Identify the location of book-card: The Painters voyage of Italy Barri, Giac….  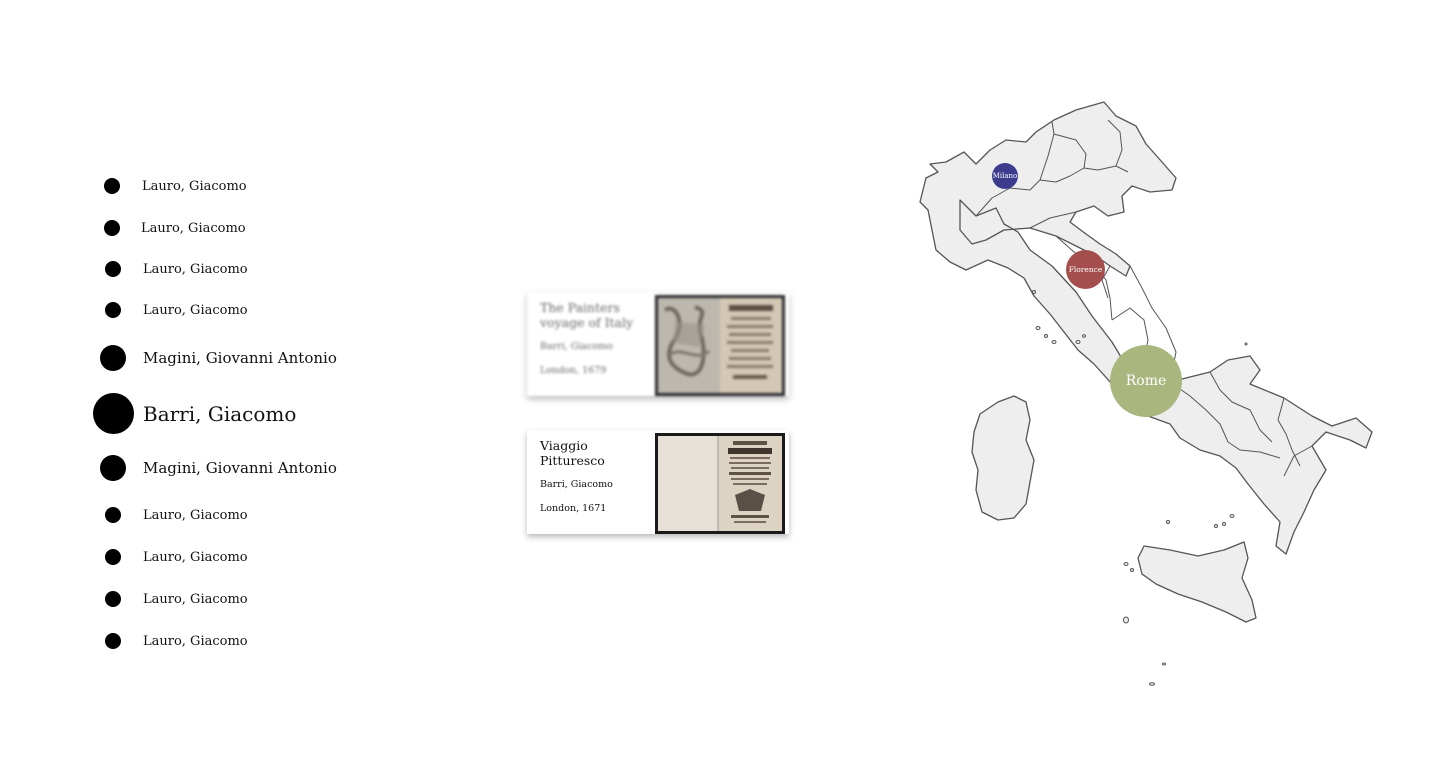
(658, 344).